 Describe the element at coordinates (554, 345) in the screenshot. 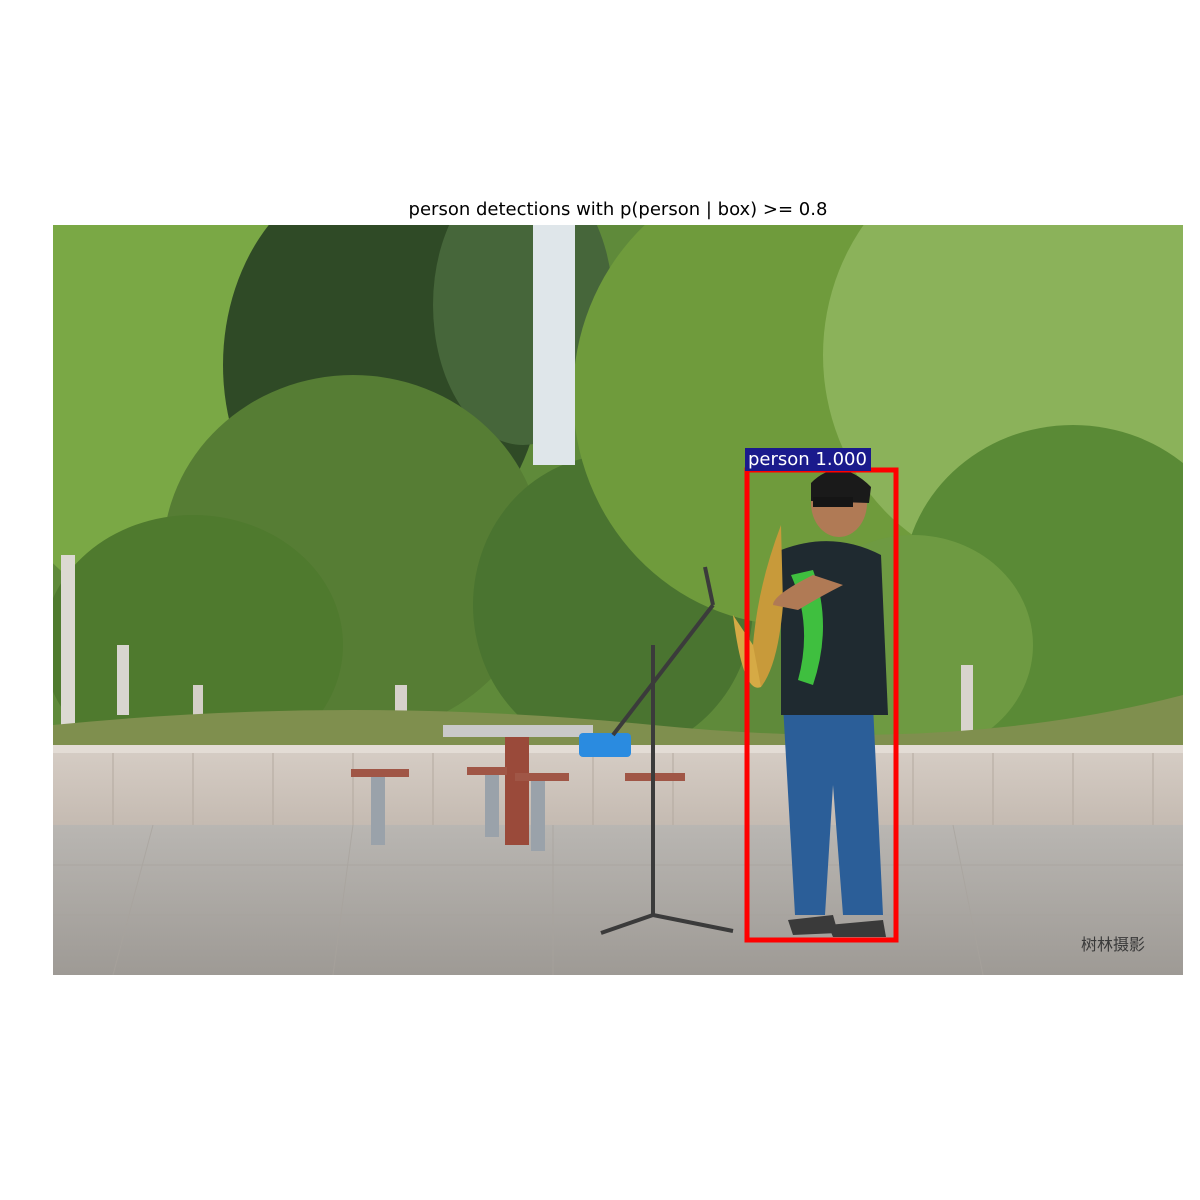

I see `light-pole` at that location.